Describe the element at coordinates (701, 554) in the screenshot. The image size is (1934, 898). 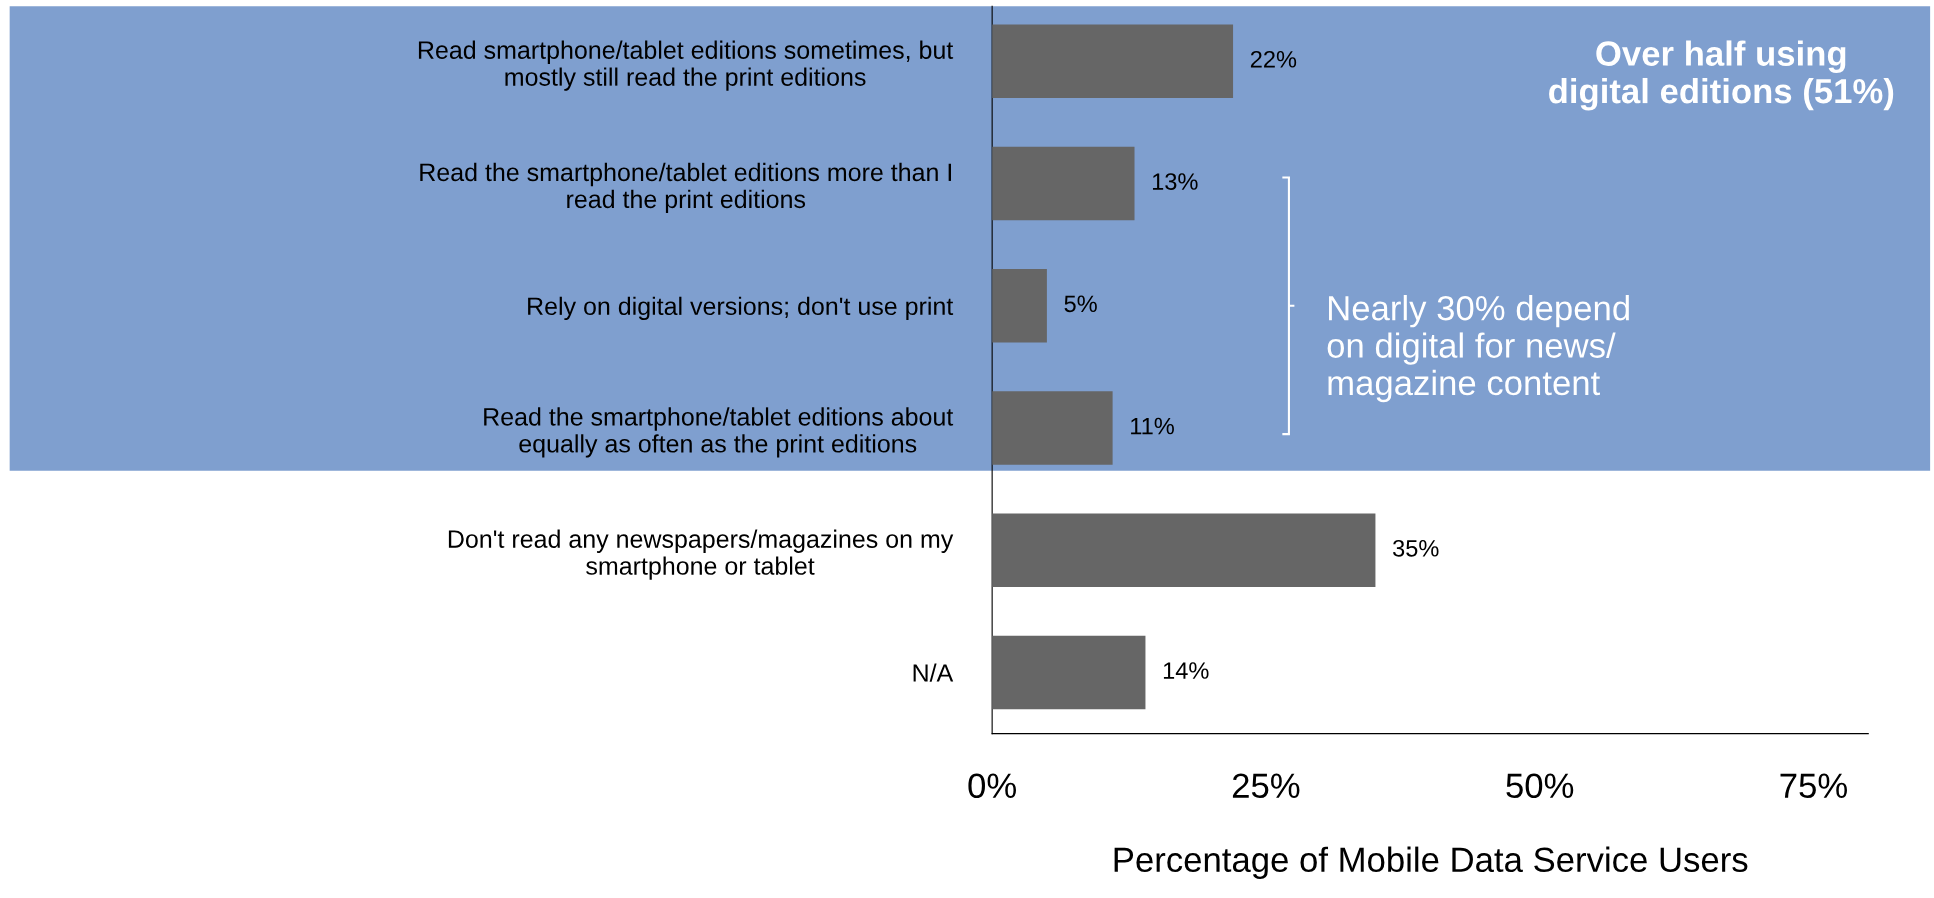
I see `y-tick-label: Don't read any newspapers/magazines on my smartphone or tablet` at that location.